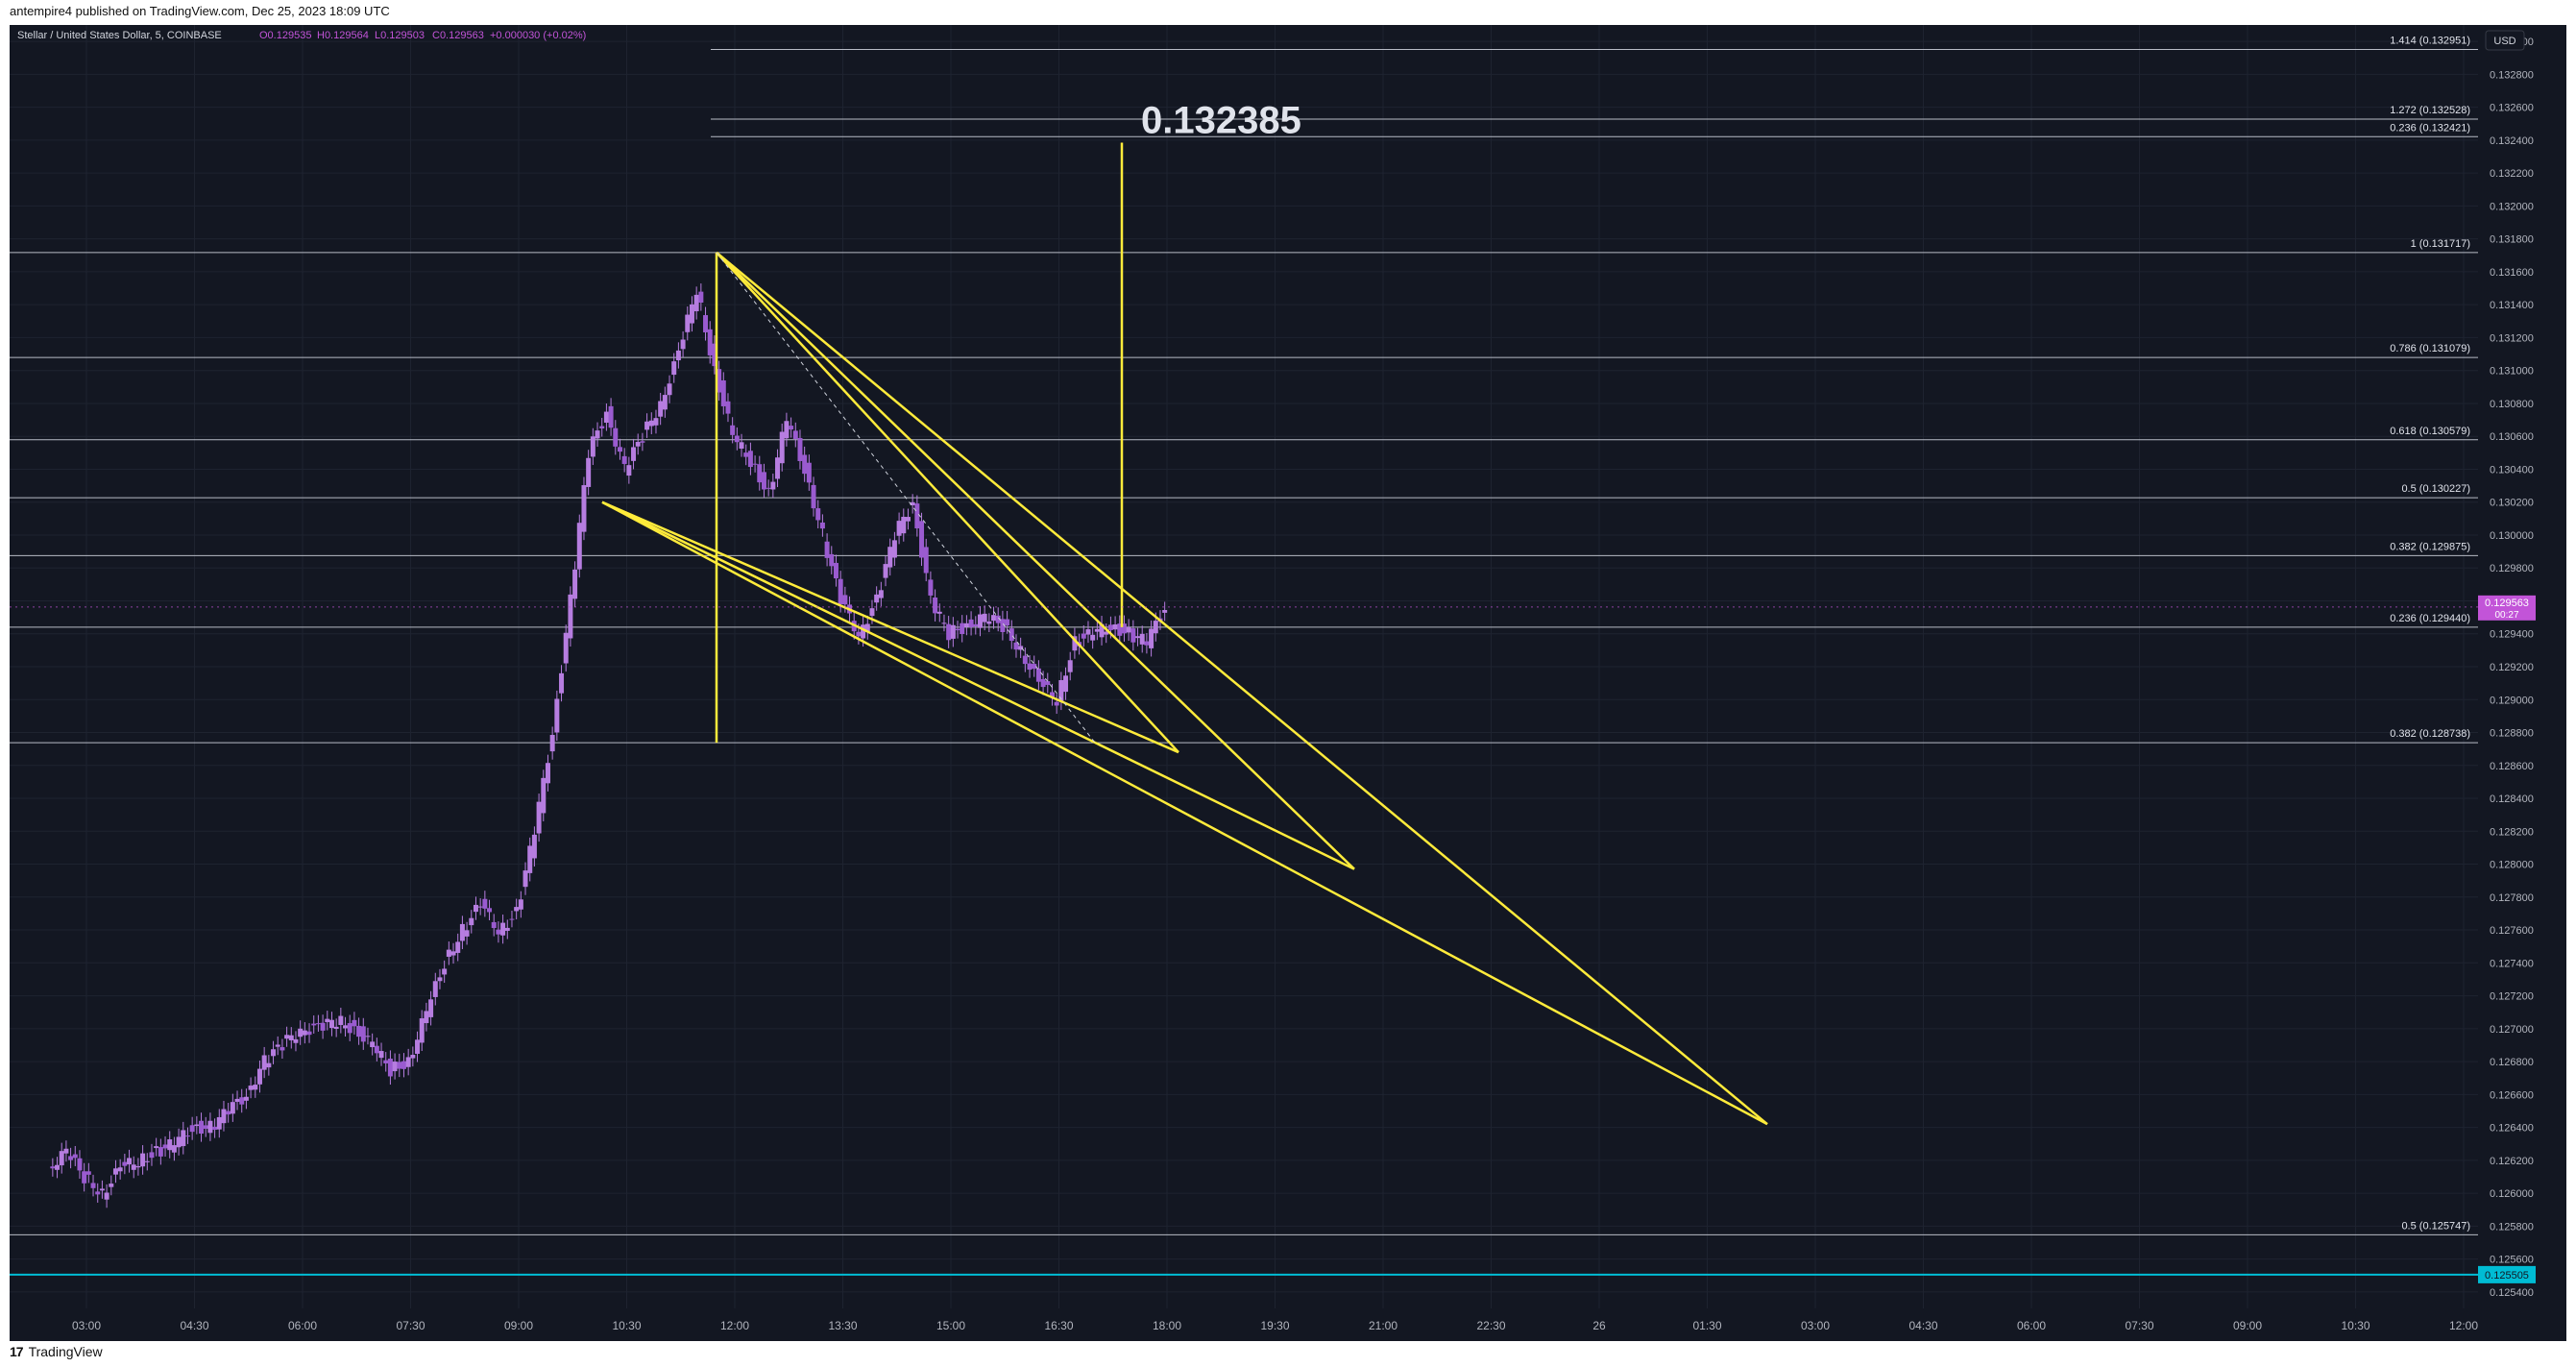 This screenshot has height=1367, width=2576. I want to click on current-price-value: 0.129563, so click(2507, 603).